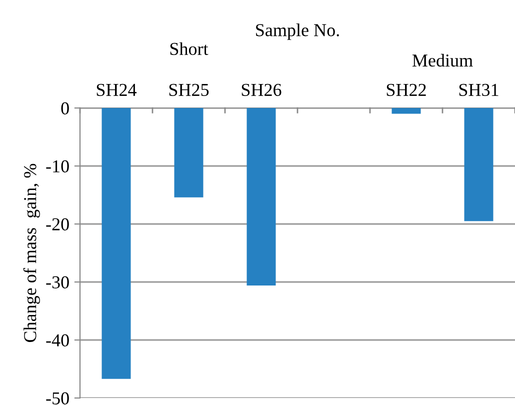 This screenshot has height=405, width=515. I want to click on y-tick-label: 0, so click(65, 108).